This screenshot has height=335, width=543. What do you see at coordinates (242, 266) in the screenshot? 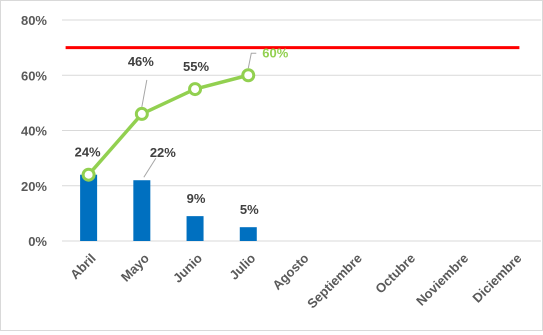
I see `x-tick-label: Julio` at bounding box center [242, 266].